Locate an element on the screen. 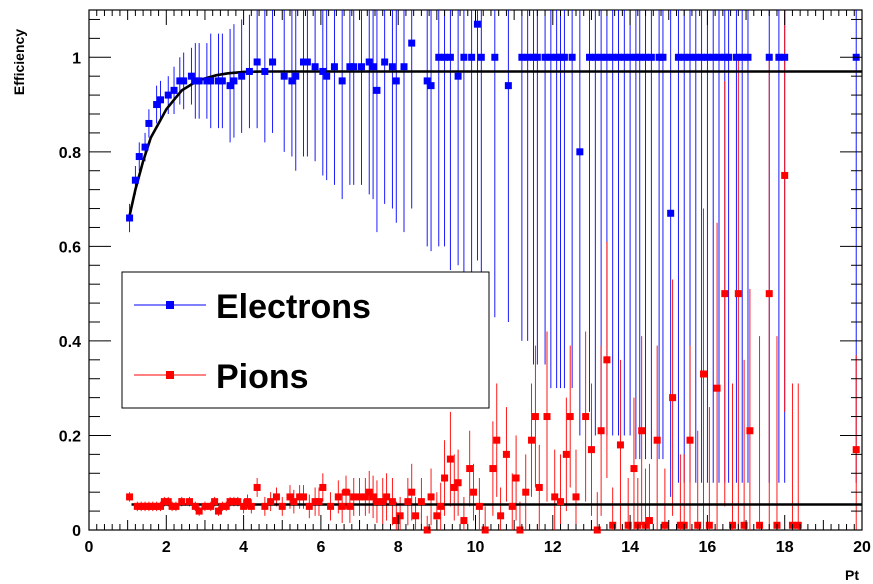  y-tick-label: 0 is located at coordinates (76, 531).